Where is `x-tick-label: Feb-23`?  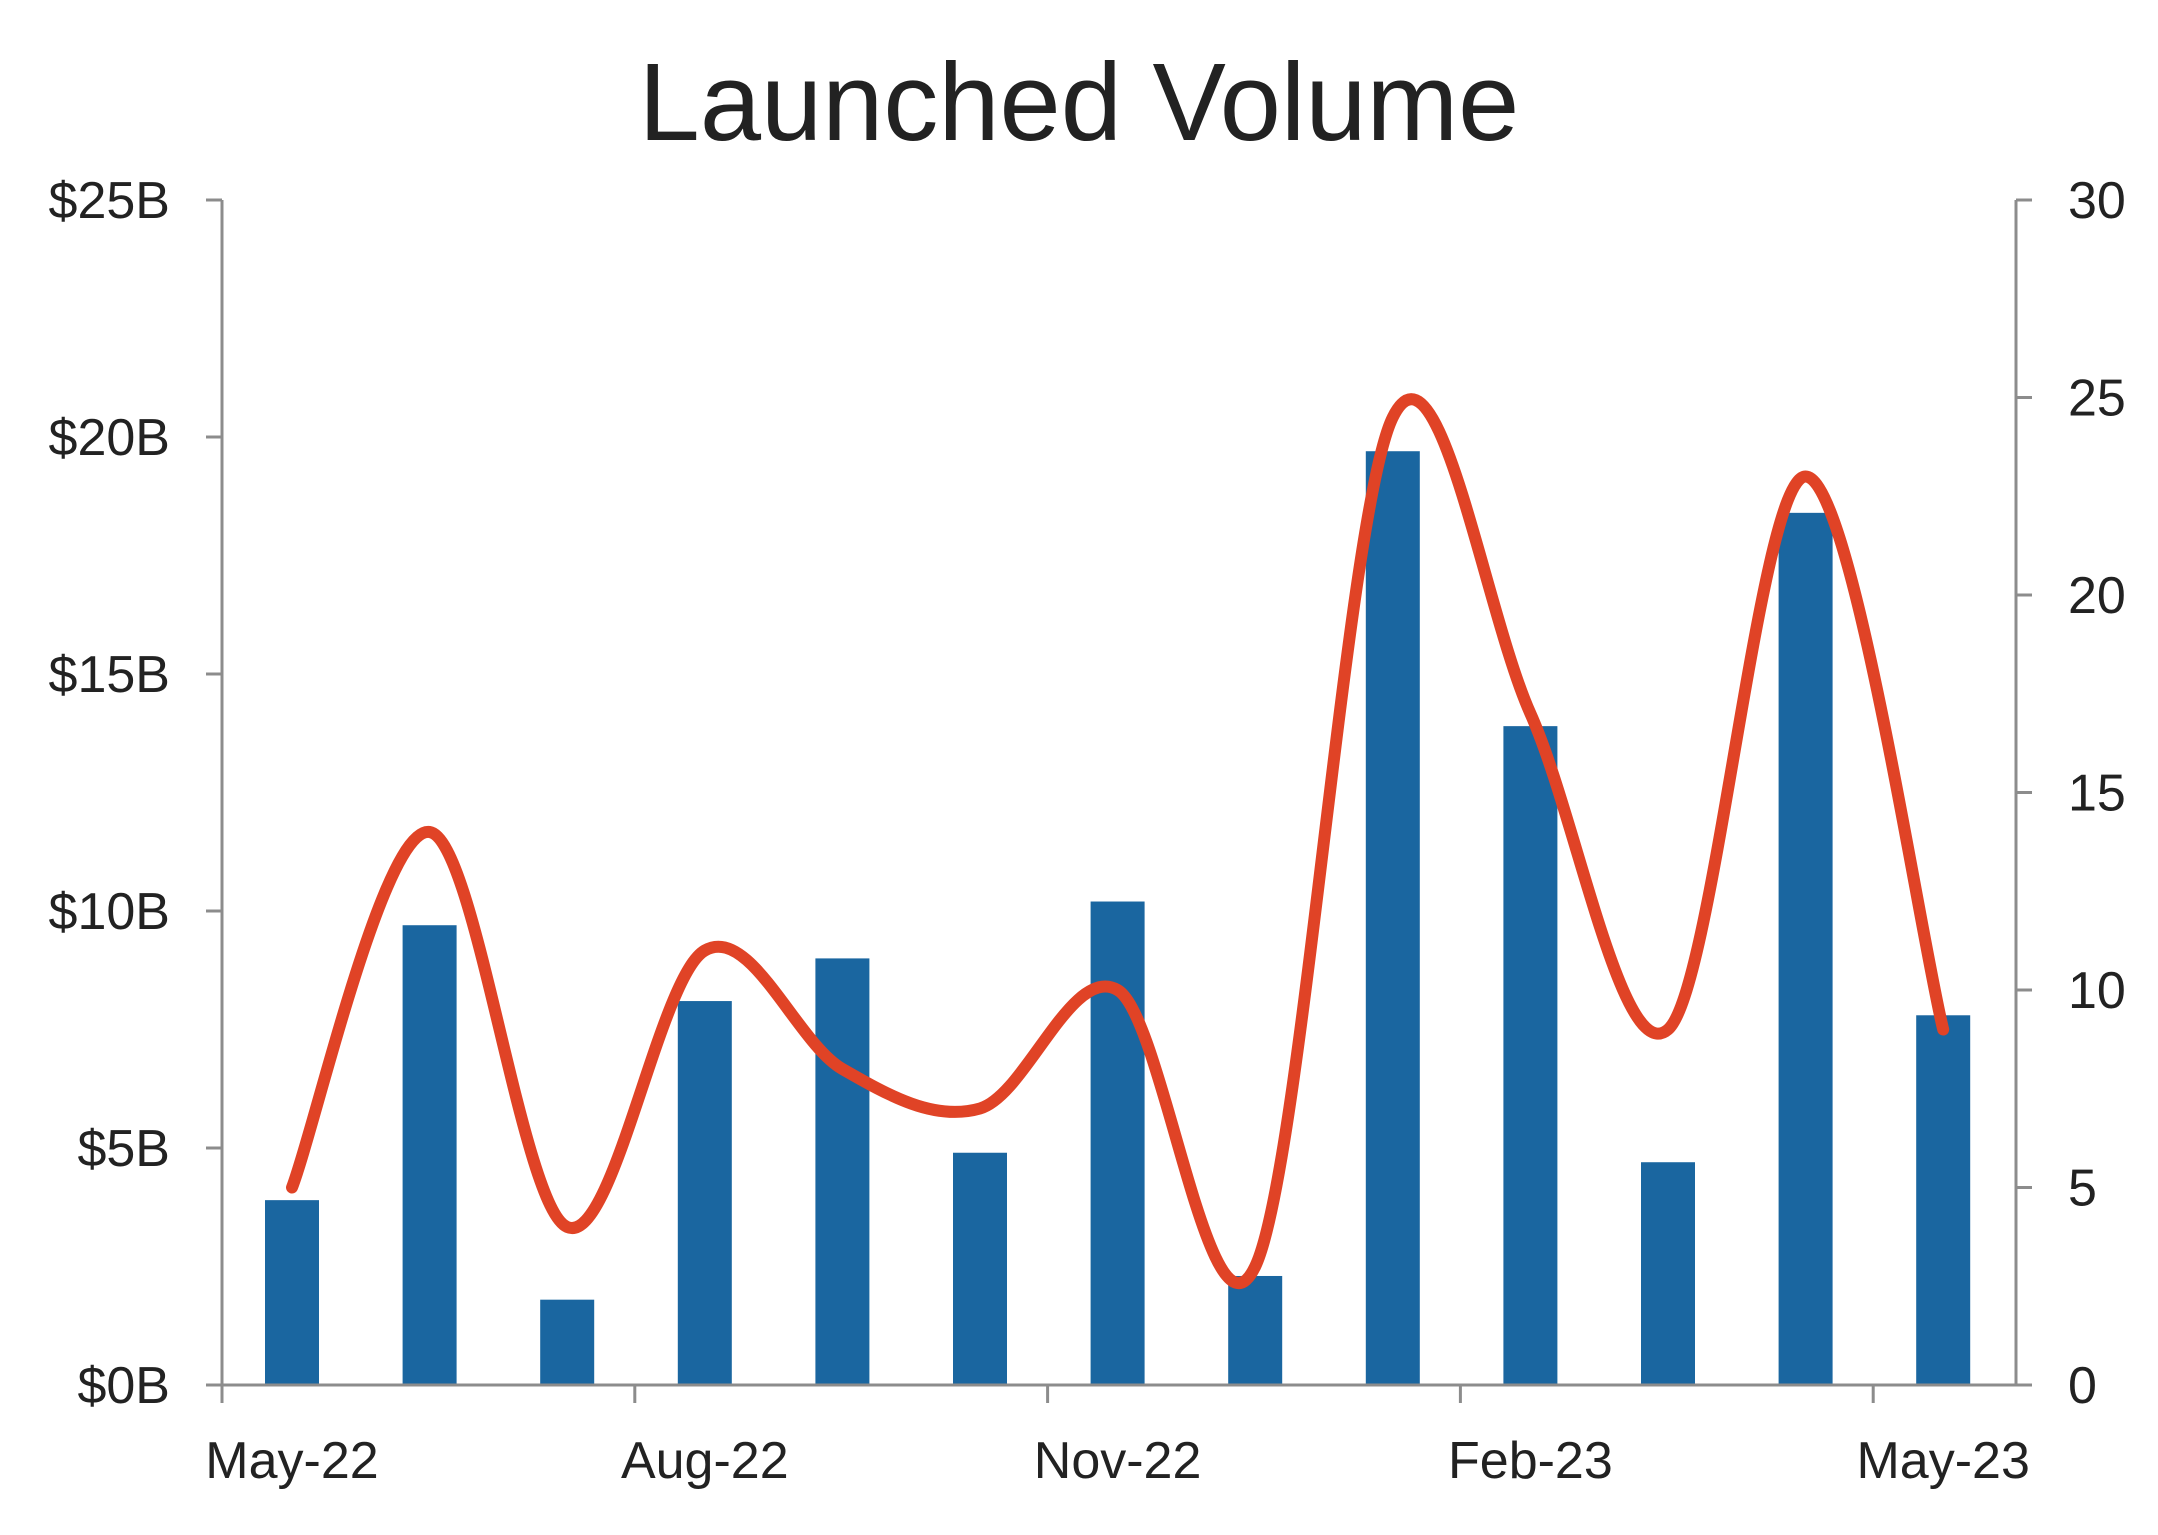 x-tick-label: Feb-23 is located at coordinates (1530, 1461).